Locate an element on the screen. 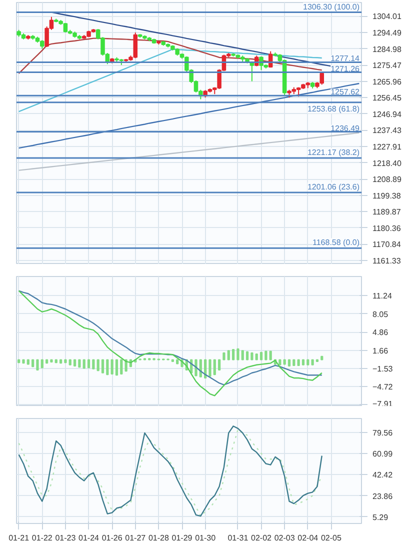 This screenshot has width=404, height=543. y-tick-label: 8.05 is located at coordinates (380, 314).